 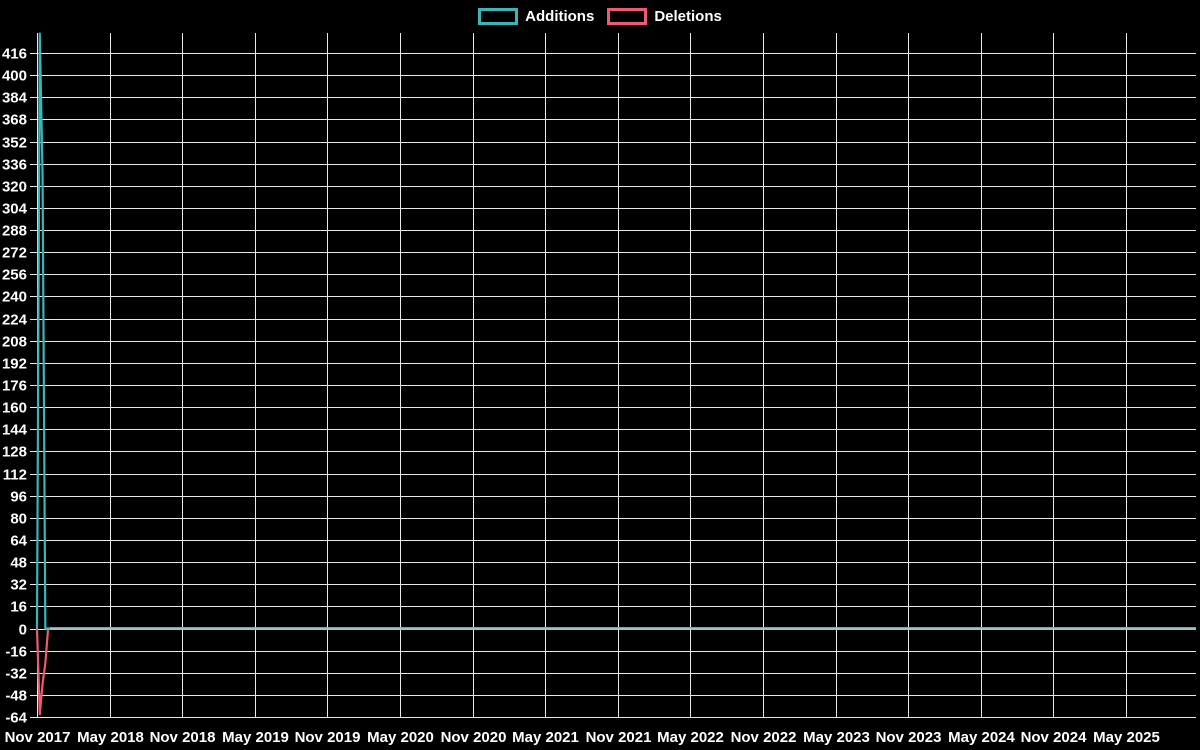 What do you see at coordinates (1054, 737) in the screenshot?
I see `x-tick-label: Nov 2024` at bounding box center [1054, 737].